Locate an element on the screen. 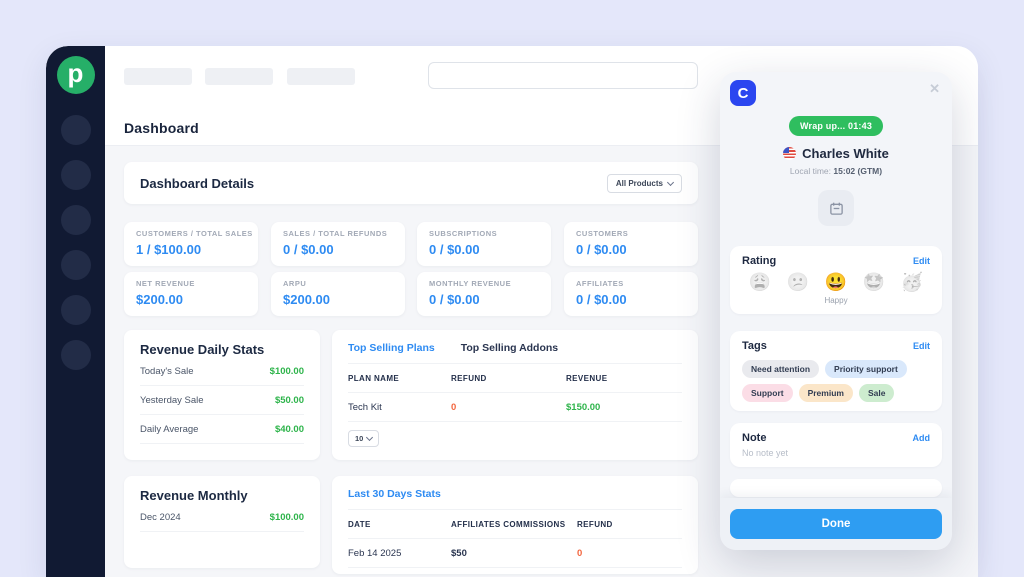 This screenshot has height=577, width=1024. daily-row-value: $100.00 is located at coordinates (286, 371).